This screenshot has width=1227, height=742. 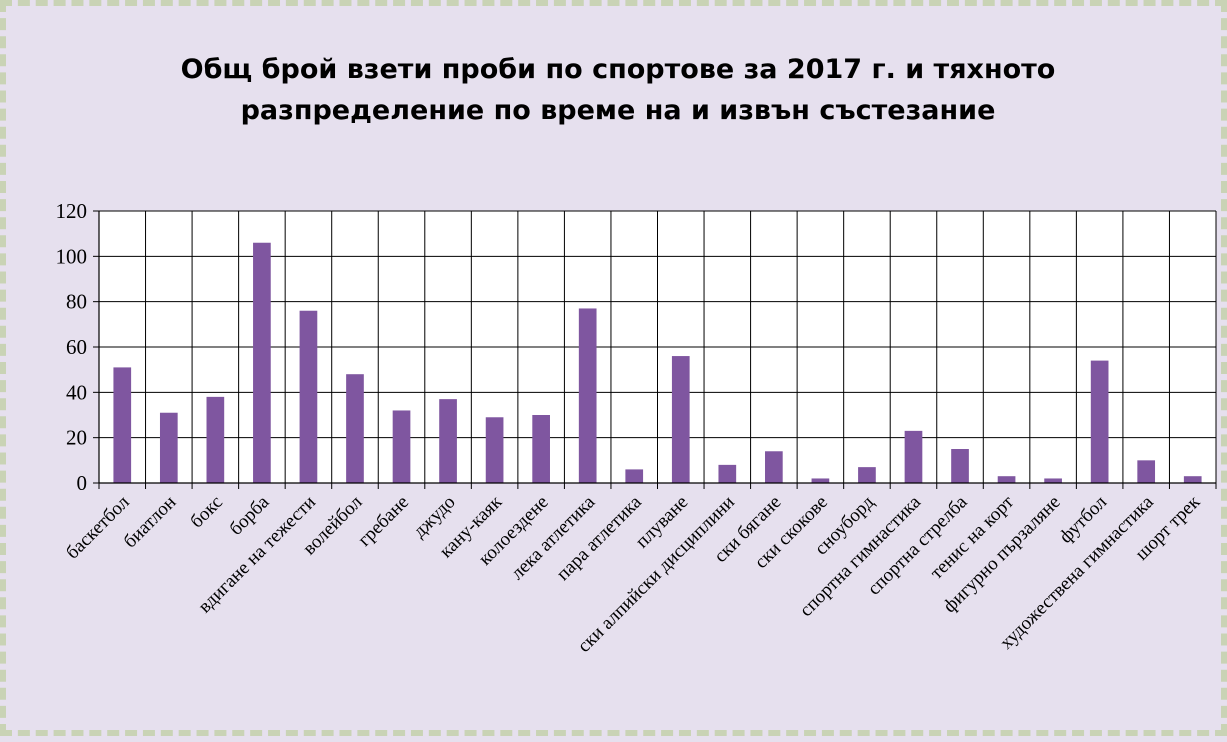 What do you see at coordinates (383, 521) in the screenshot?
I see `x-category-label: гребане` at bounding box center [383, 521].